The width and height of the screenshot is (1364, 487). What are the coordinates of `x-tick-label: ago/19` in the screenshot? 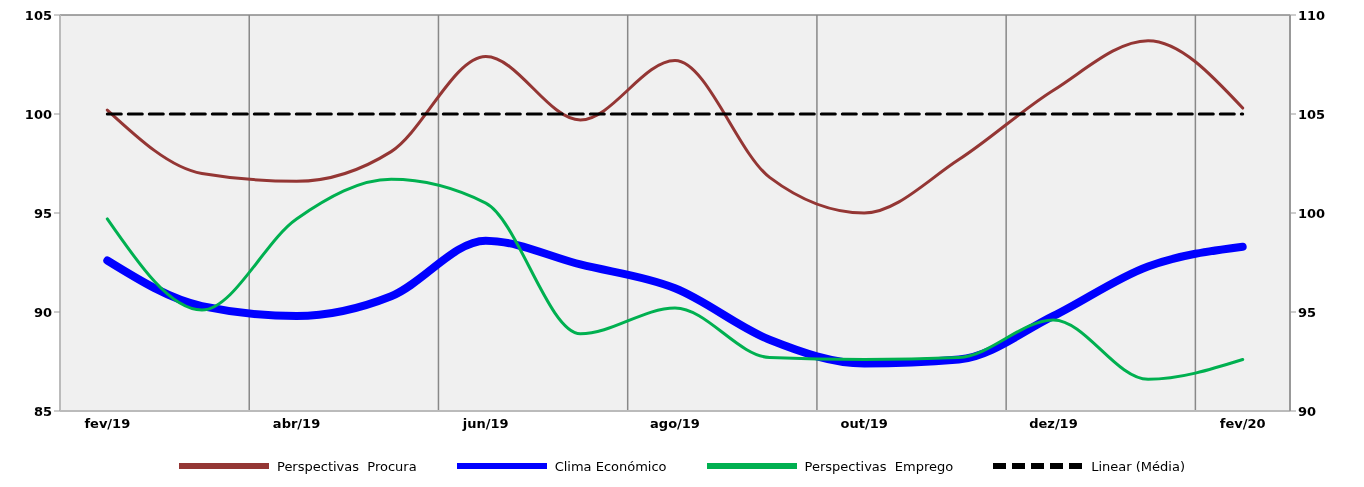 It's located at (675, 424).